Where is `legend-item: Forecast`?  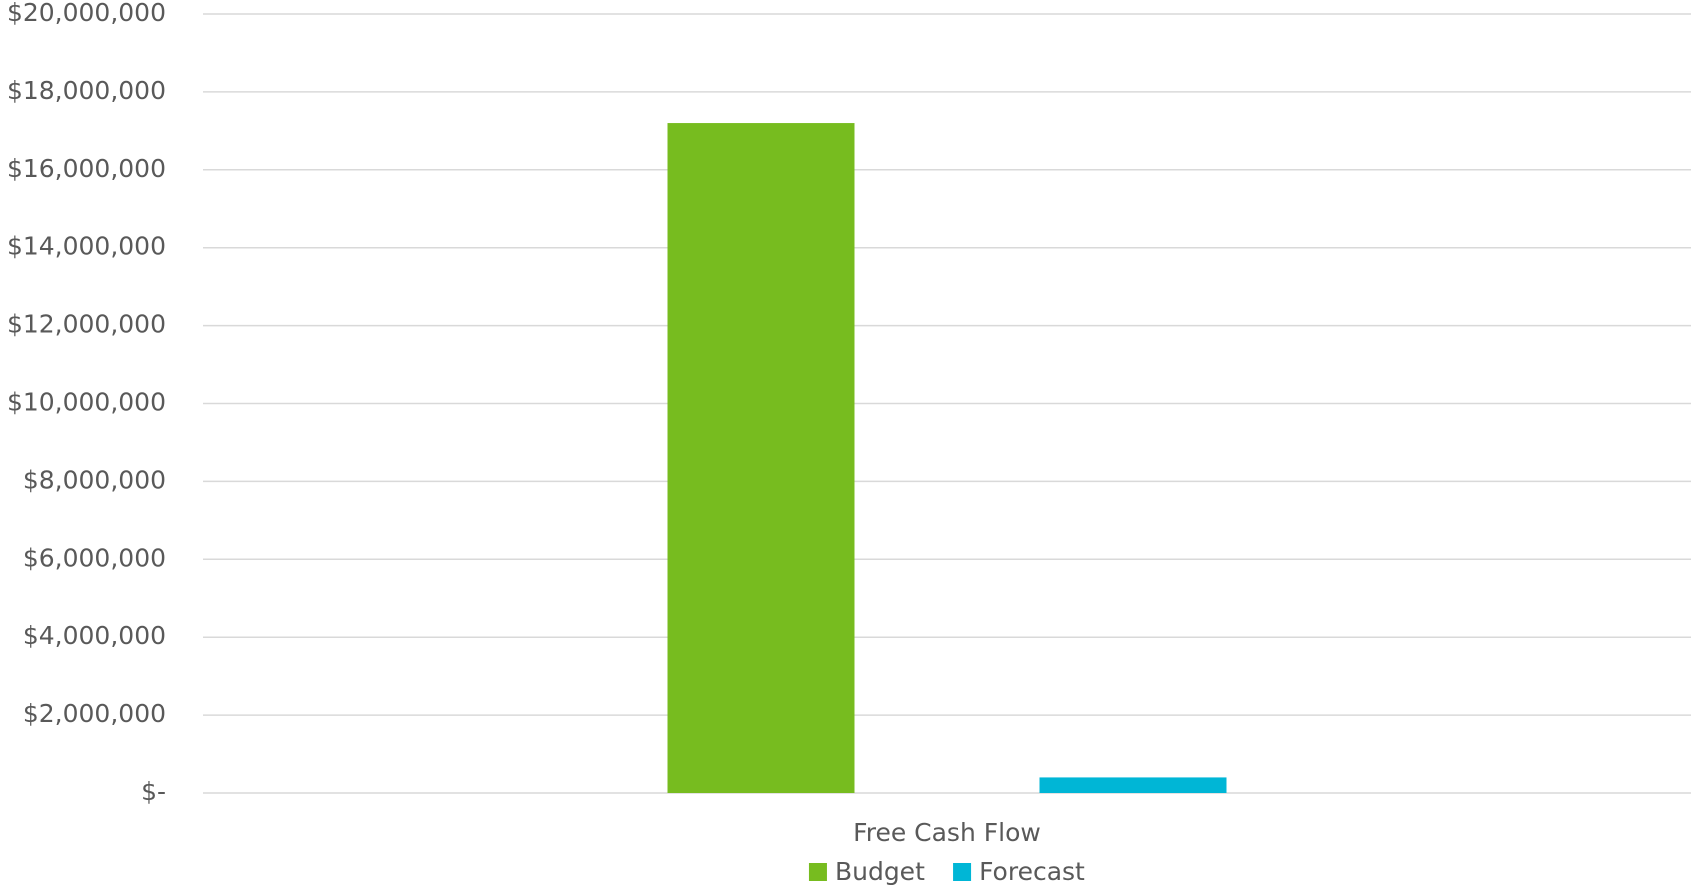
legend-item: Forecast is located at coordinates (1019, 871).